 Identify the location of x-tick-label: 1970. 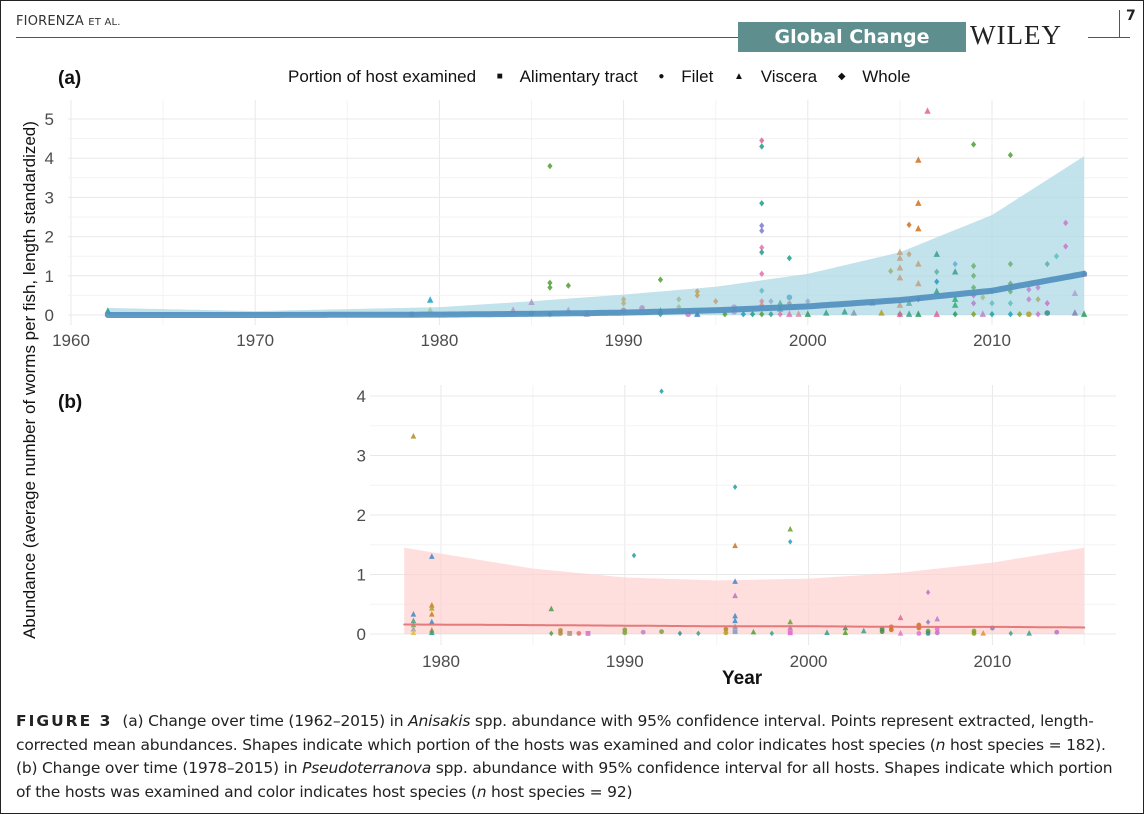
(255, 340).